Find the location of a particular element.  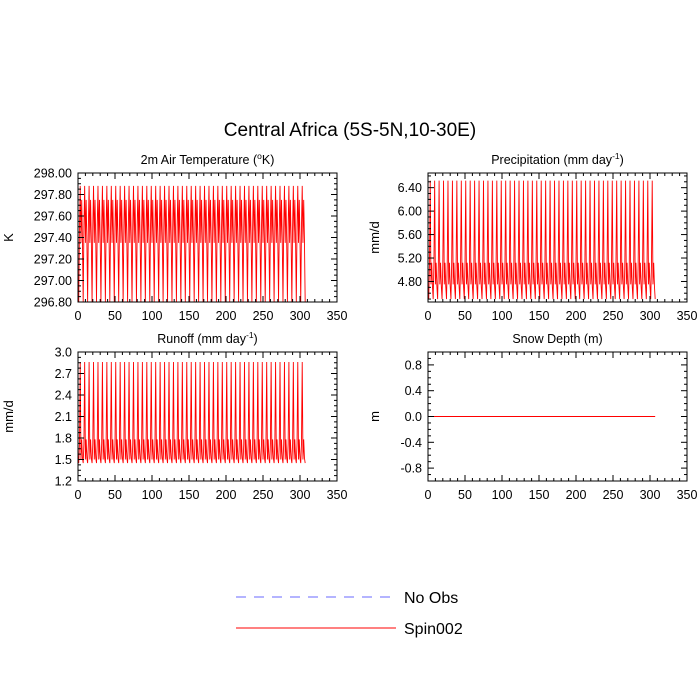

panel-title: Precipitation (mm day-1) is located at coordinates (557, 159).